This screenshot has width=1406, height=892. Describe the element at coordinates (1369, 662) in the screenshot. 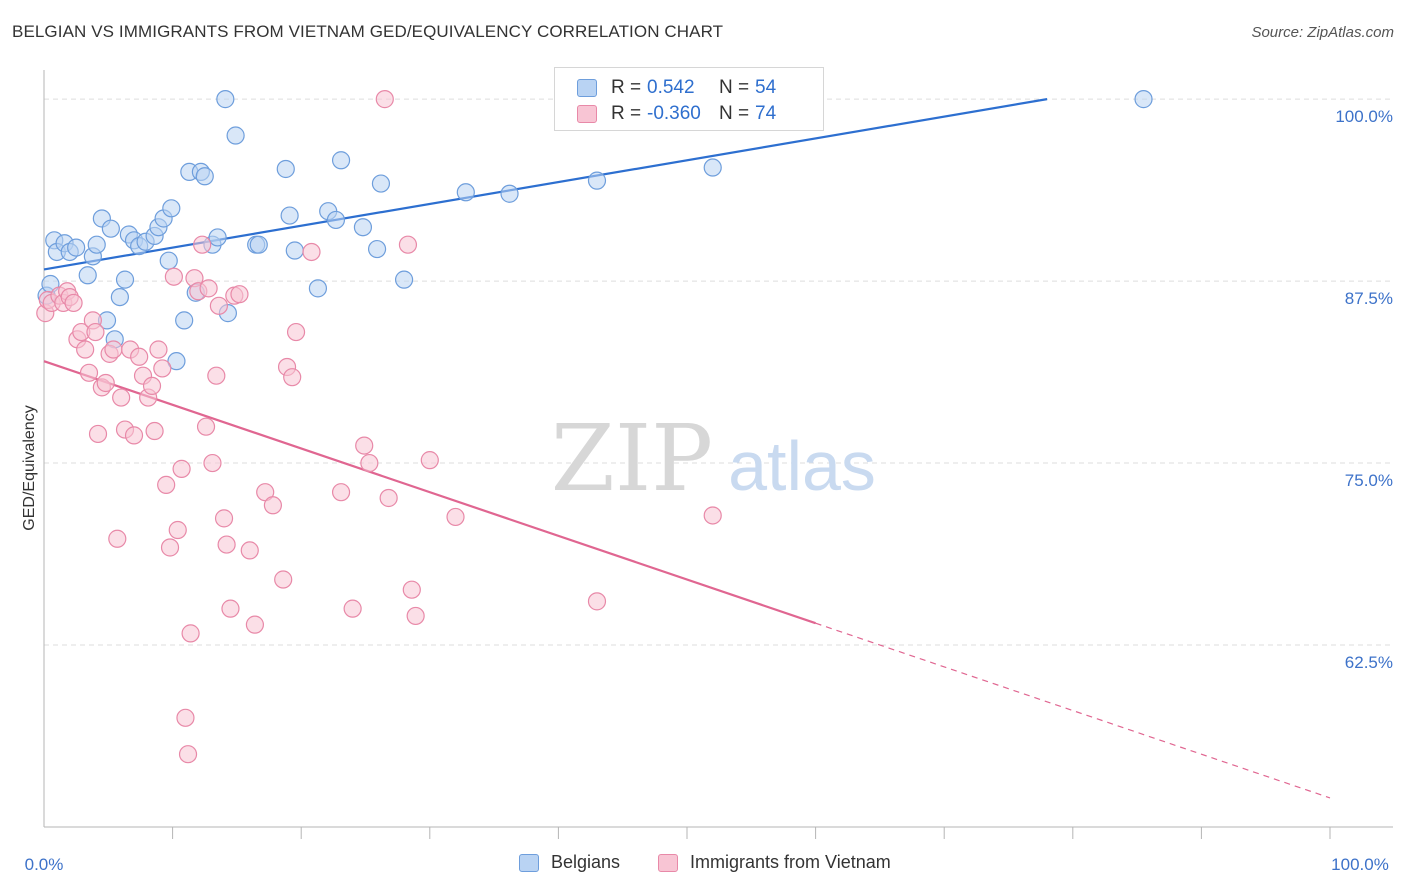

I see `y-tick-label: 62.5%` at that location.